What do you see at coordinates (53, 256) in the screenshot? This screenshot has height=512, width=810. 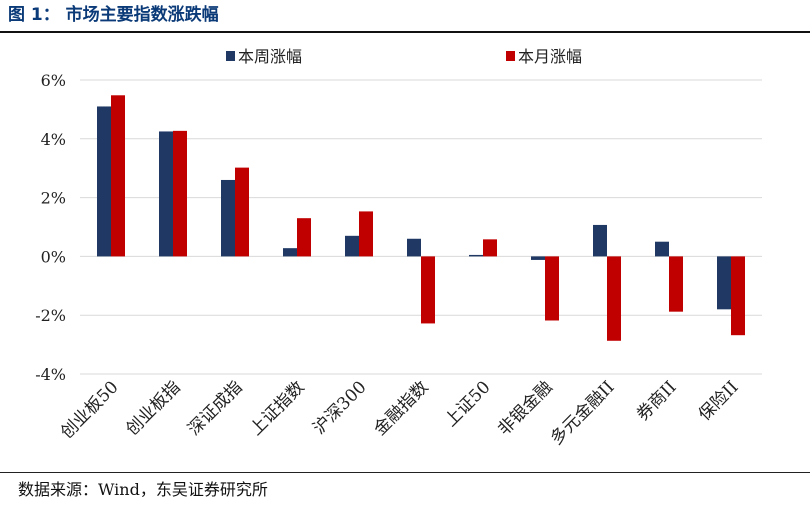 I see `y-tick-label: 0%` at bounding box center [53, 256].